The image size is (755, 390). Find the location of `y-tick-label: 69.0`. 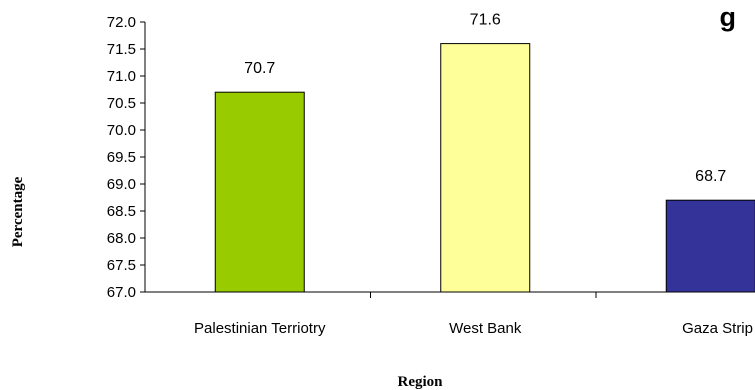

y-tick-label: 69.0 is located at coordinates (121, 184).